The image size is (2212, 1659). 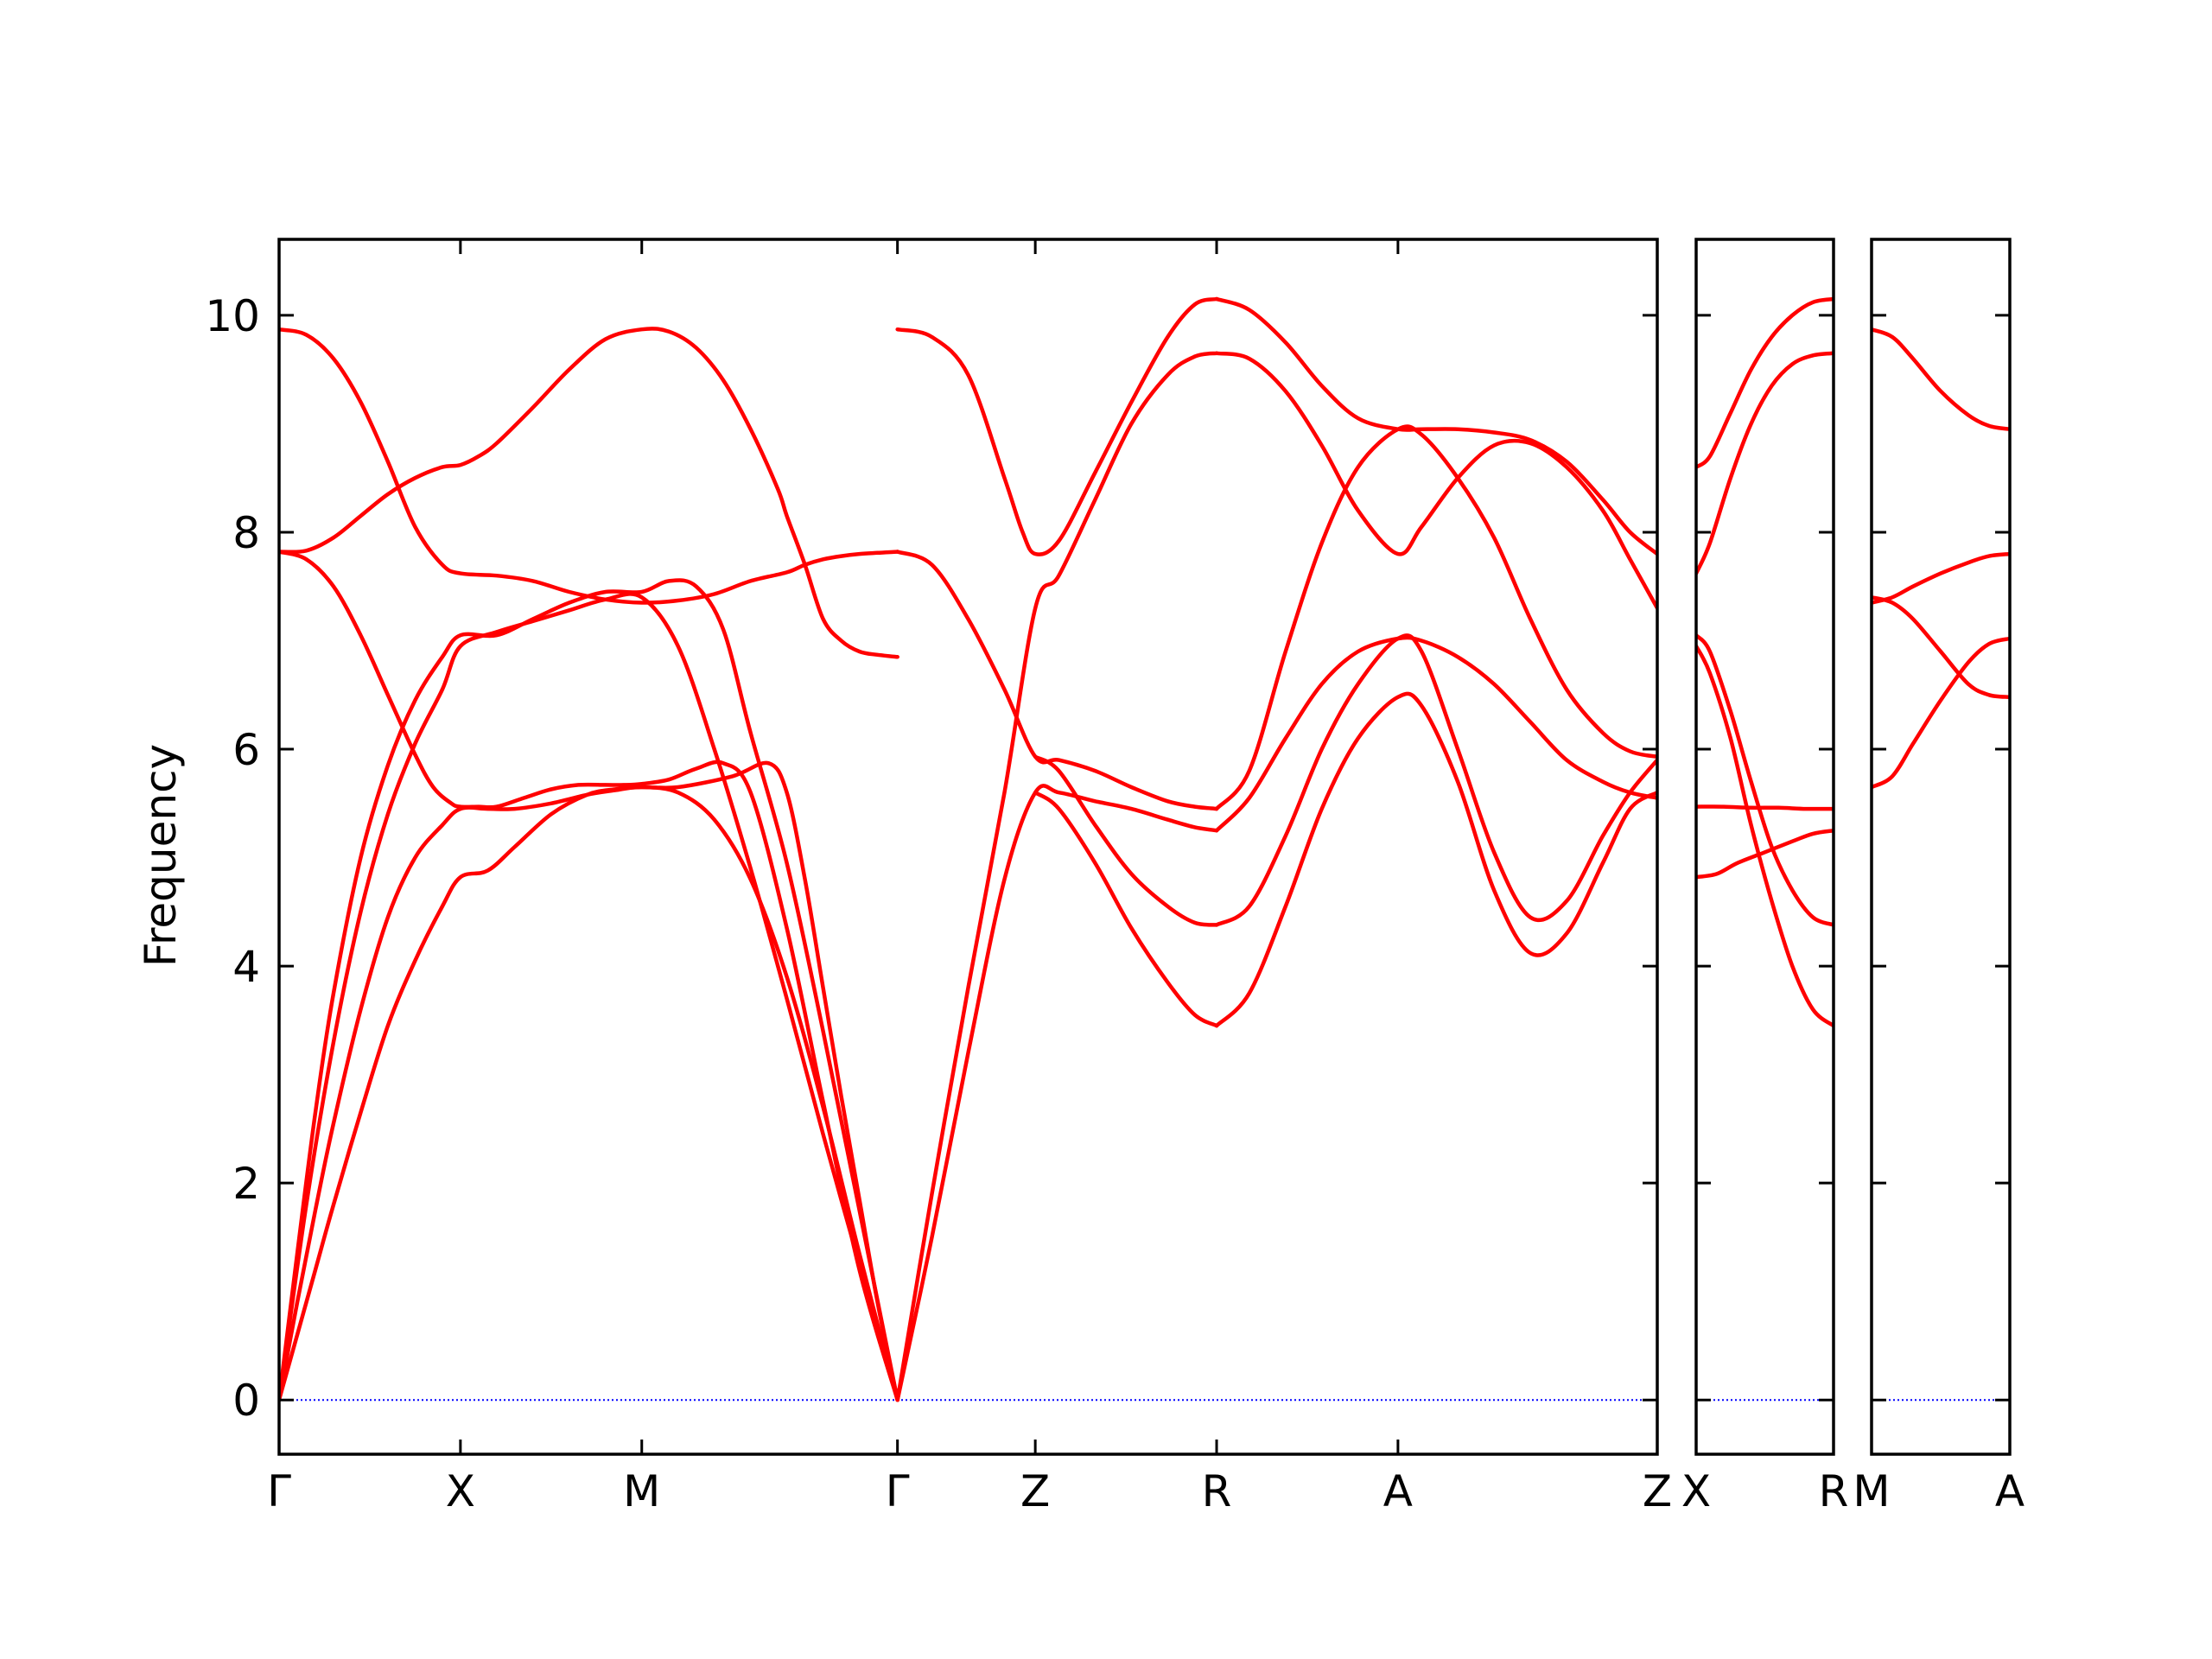 I want to click on y-tick-label: 2, so click(x=246, y=1184).